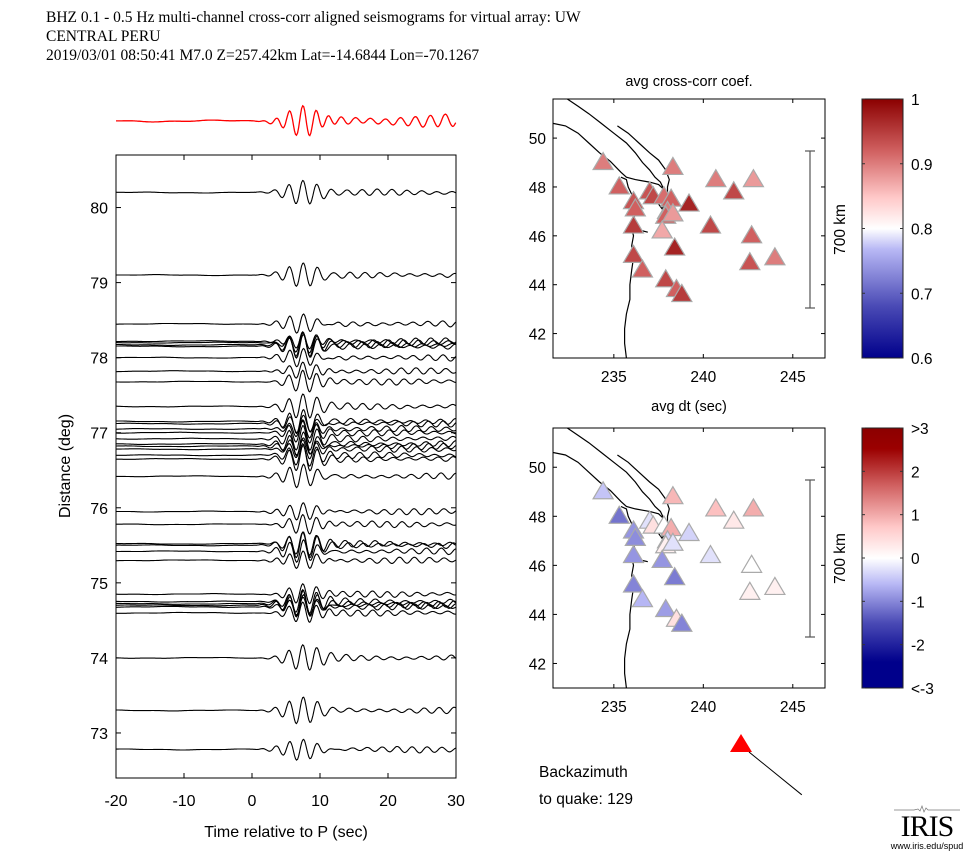  I want to click on colorbar-tick-label: 0.8, so click(922, 230).